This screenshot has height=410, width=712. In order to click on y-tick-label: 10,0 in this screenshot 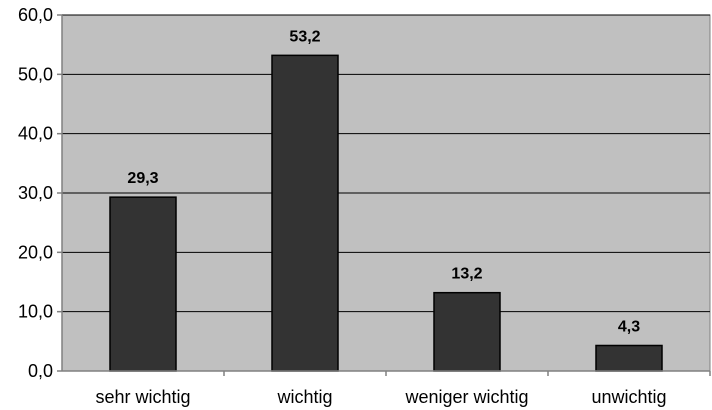, I will do `click(35, 312)`.